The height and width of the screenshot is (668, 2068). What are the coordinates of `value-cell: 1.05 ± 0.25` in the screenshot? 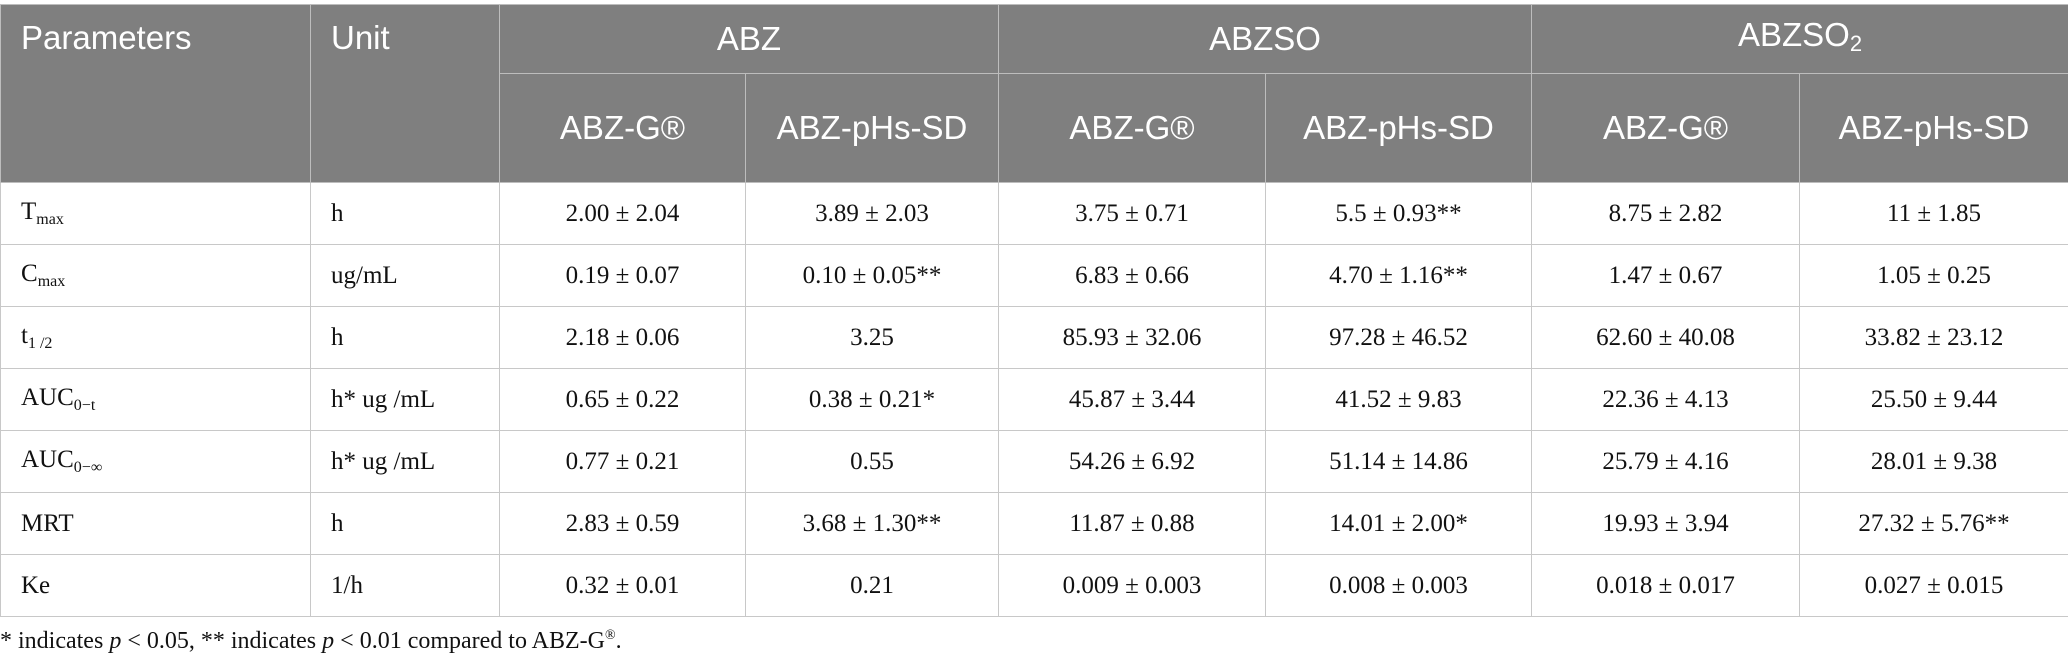 It's located at (1933, 275).